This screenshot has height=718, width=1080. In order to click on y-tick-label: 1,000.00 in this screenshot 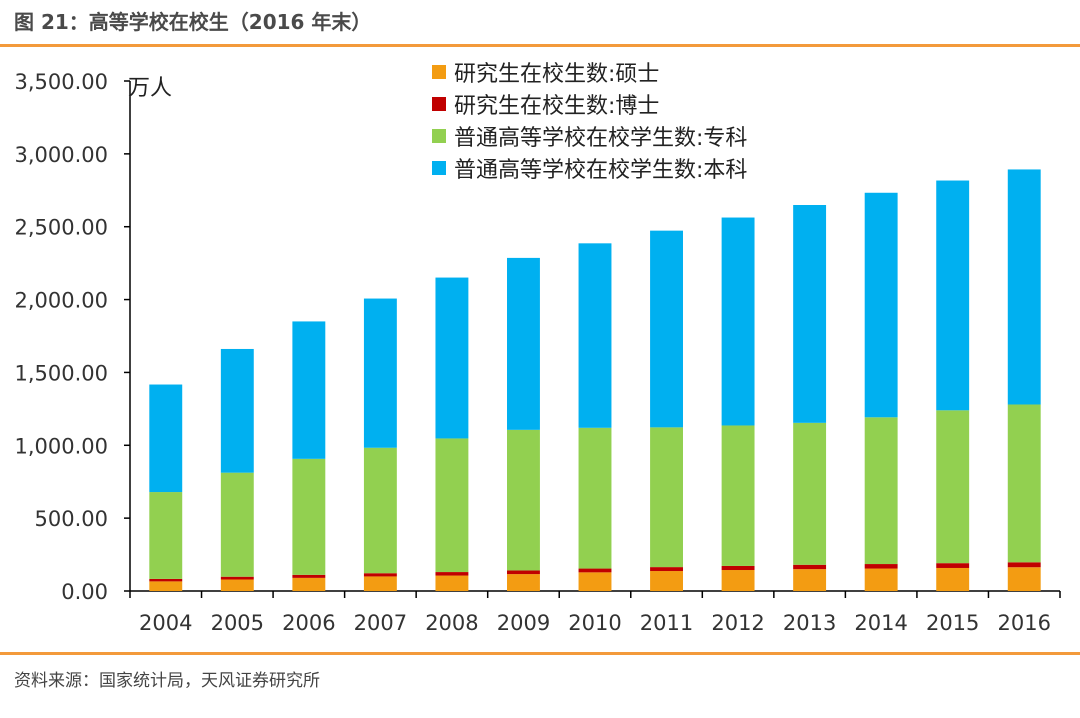, I will do `click(61, 446)`.